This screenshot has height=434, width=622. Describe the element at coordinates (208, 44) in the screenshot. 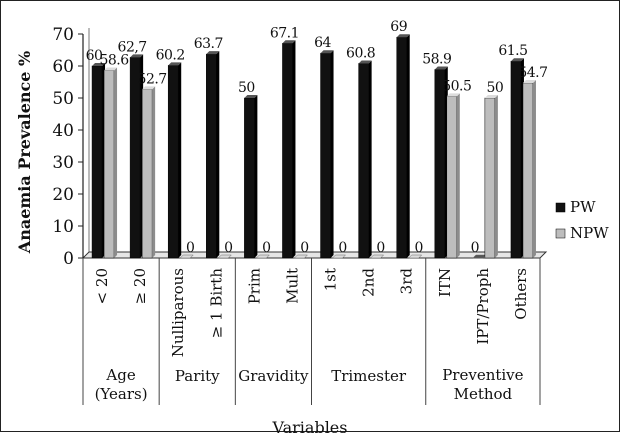

I see `data-label-pw-3: 63.7` at that location.